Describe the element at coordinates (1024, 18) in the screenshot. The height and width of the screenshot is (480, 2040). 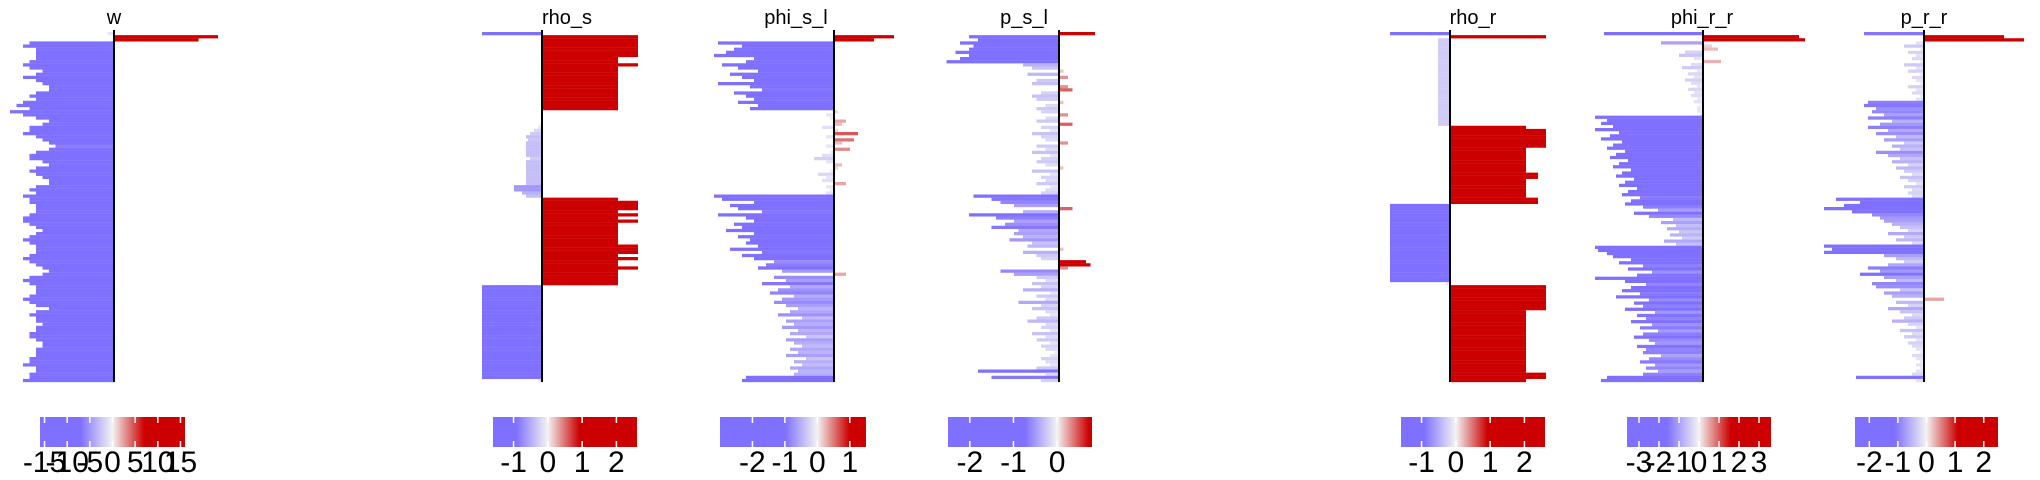
I see `panel-title: p_s_l` at that location.